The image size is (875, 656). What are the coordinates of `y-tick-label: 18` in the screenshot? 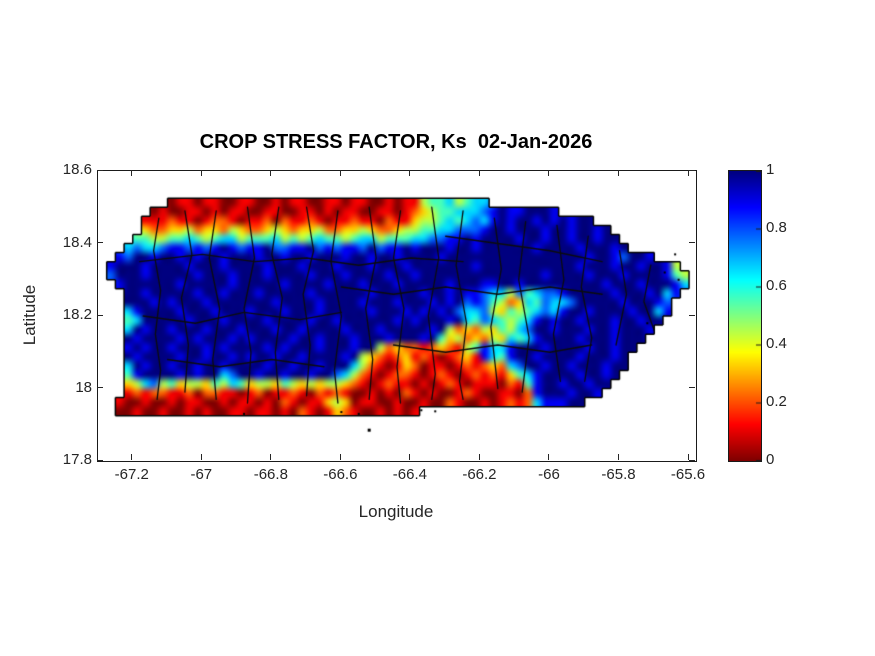 It's located at (83, 387).